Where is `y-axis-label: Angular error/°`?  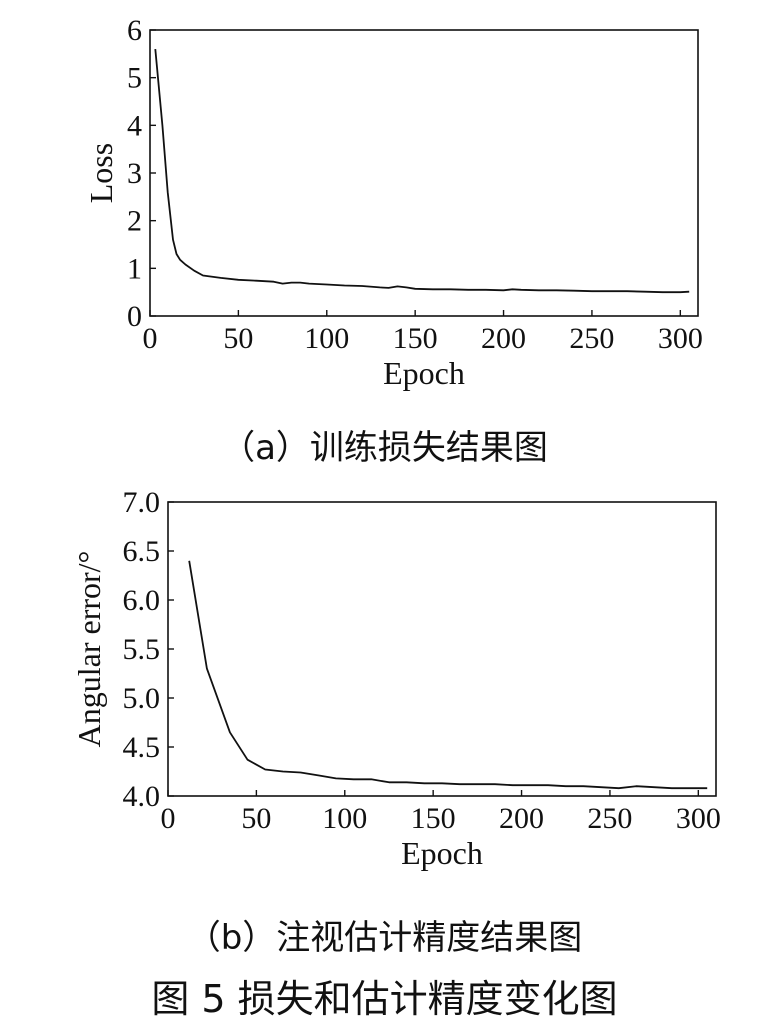
y-axis-label: Angular error/° is located at coordinates (89, 649).